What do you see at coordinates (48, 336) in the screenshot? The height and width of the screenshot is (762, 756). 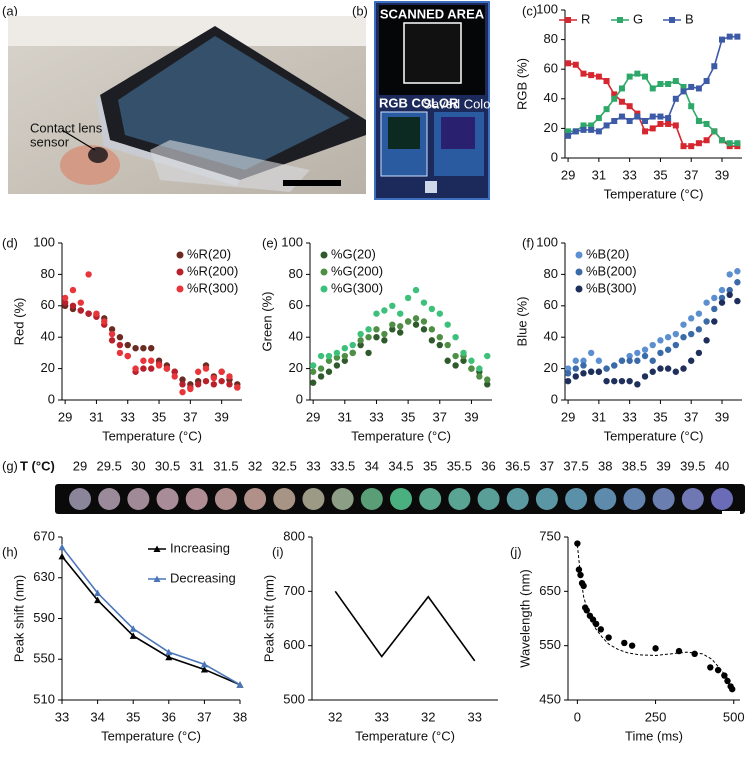 I see `y-tick-label: 40` at bounding box center [48, 336].